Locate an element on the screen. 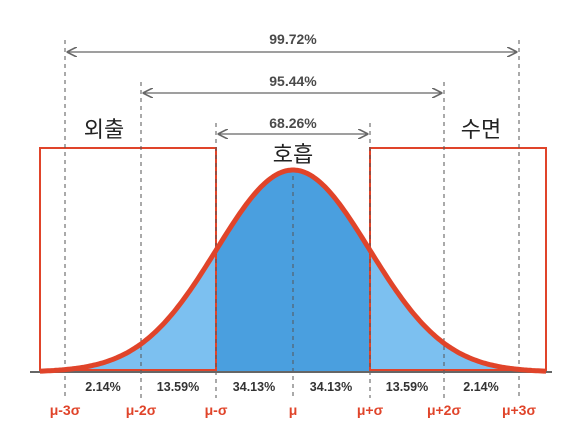  region-percentages: 2.14% 13.59% 34.13% 34.13% 13.59% 2.14% is located at coordinates (291, 387).